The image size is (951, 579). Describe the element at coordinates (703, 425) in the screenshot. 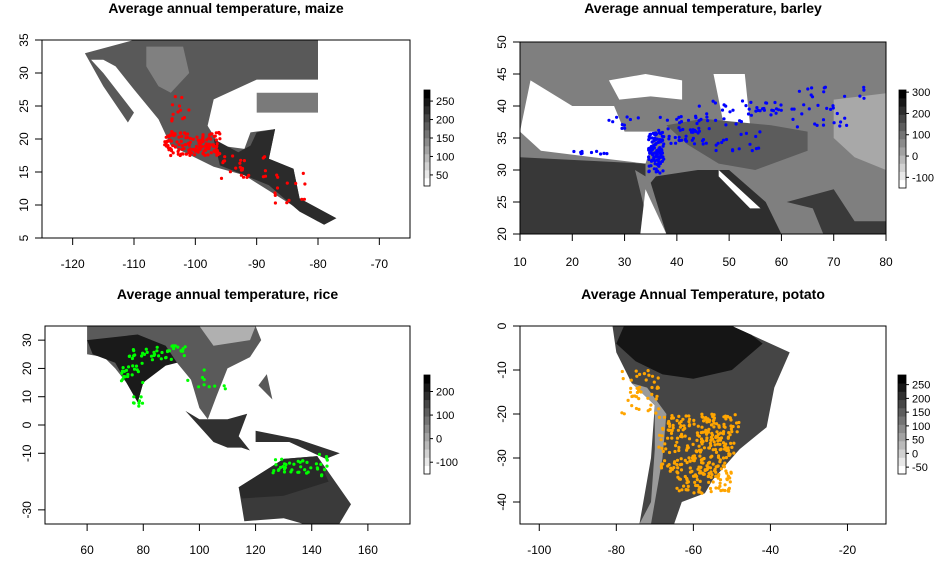

I see `plot-frame` at that location.